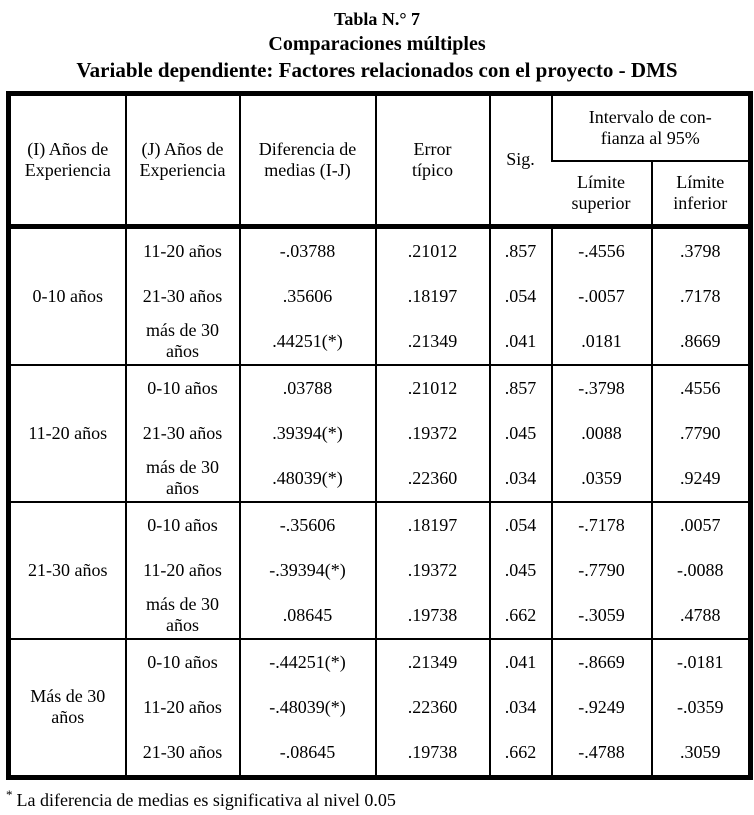  I want to click on cell-lower-limit: .4556, so click(700, 387).